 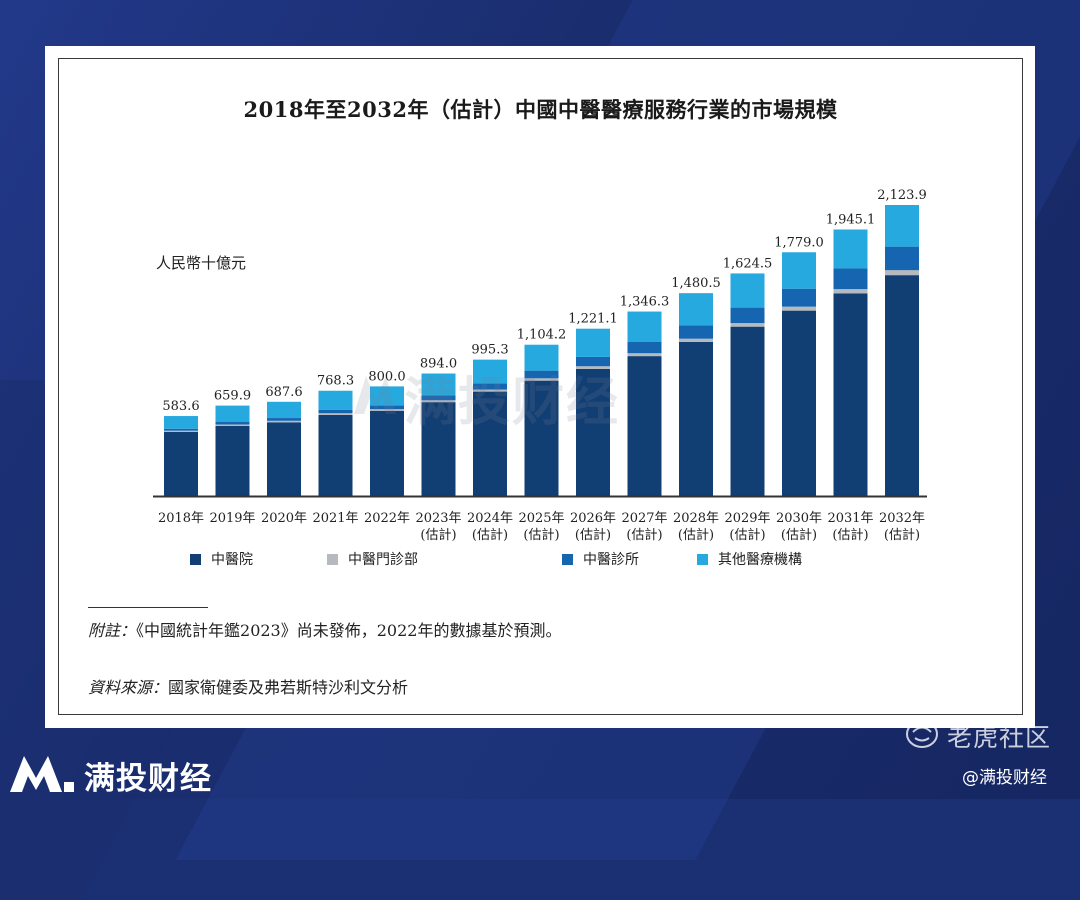 What do you see at coordinates (383, 560) in the screenshot?
I see `legend-label: 中醫門診部` at bounding box center [383, 560].